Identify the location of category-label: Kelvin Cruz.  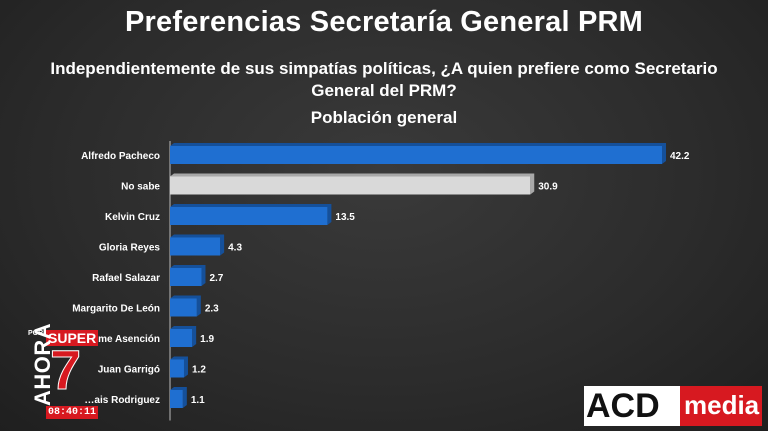
(132, 217).